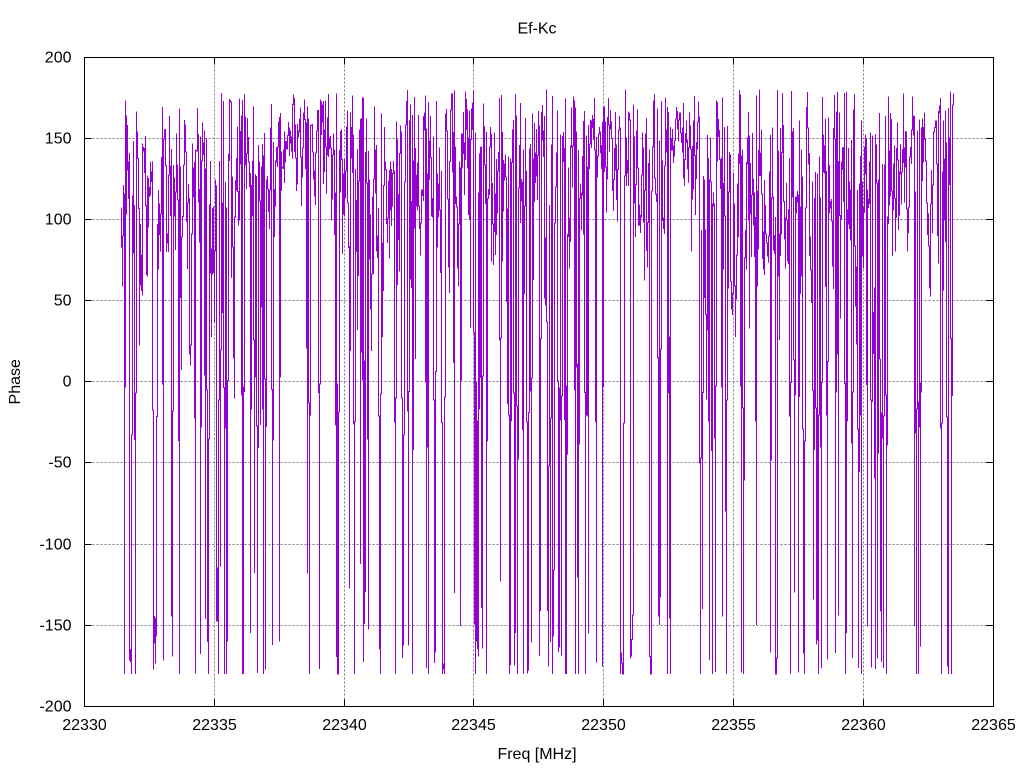  Describe the element at coordinates (63, 301) in the screenshot. I see `svg-text: 50` at that location.